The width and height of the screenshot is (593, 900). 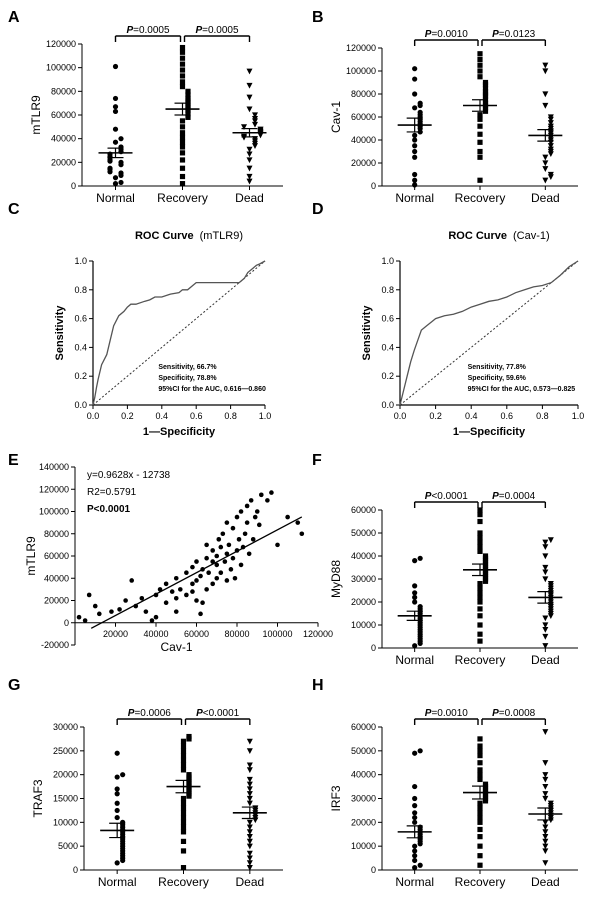 What do you see at coordinates (363, 775) in the screenshot?
I see `y-tick-label: 40000` at bounding box center [363, 775].